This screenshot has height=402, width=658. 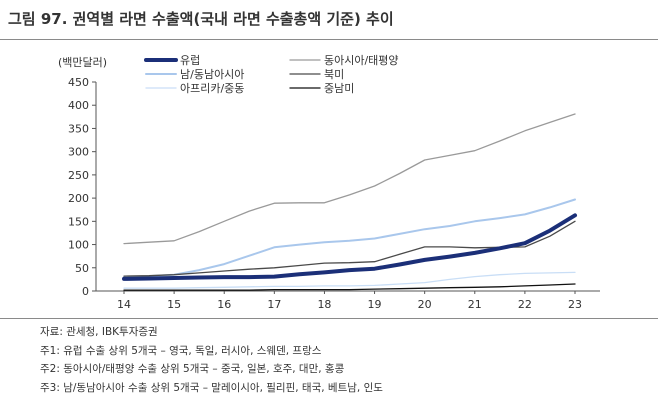 I want to click on y-tick-label: 100, so click(x=78, y=245).